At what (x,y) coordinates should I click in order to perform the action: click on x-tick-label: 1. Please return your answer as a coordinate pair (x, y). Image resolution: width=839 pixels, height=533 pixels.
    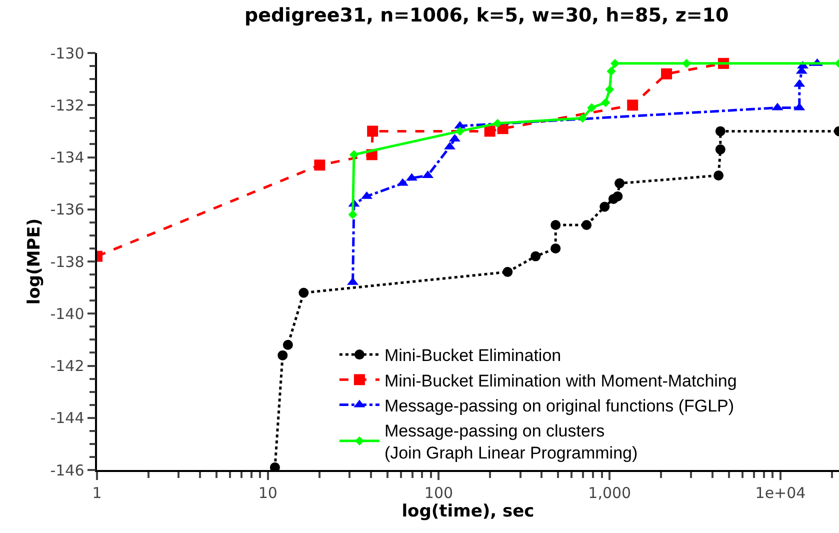
    Looking at the image, I should click on (97, 493).